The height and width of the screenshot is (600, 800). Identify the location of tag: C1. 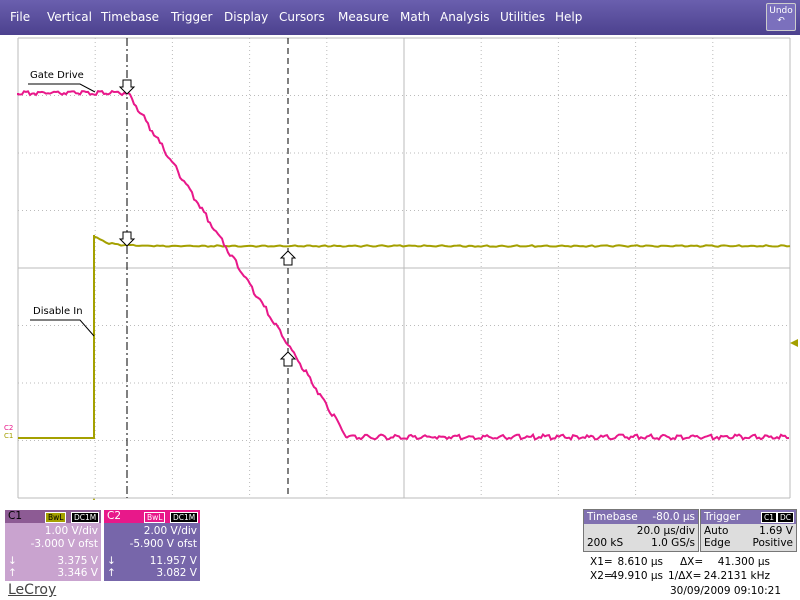
(769, 517).